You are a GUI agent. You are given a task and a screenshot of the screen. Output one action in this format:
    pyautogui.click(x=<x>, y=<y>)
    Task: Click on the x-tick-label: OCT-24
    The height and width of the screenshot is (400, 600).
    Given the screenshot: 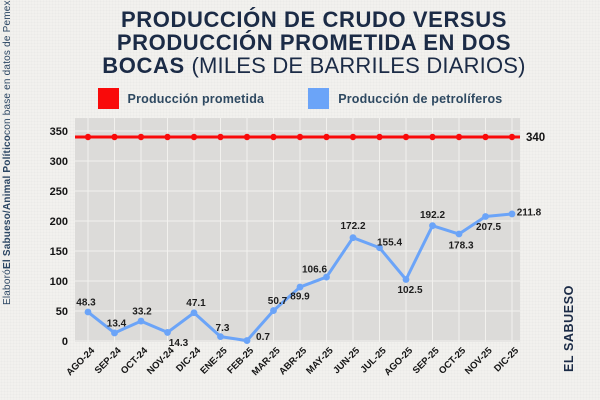 What is the action you would take?
    pyautogui.click(x=135, y=361)
    